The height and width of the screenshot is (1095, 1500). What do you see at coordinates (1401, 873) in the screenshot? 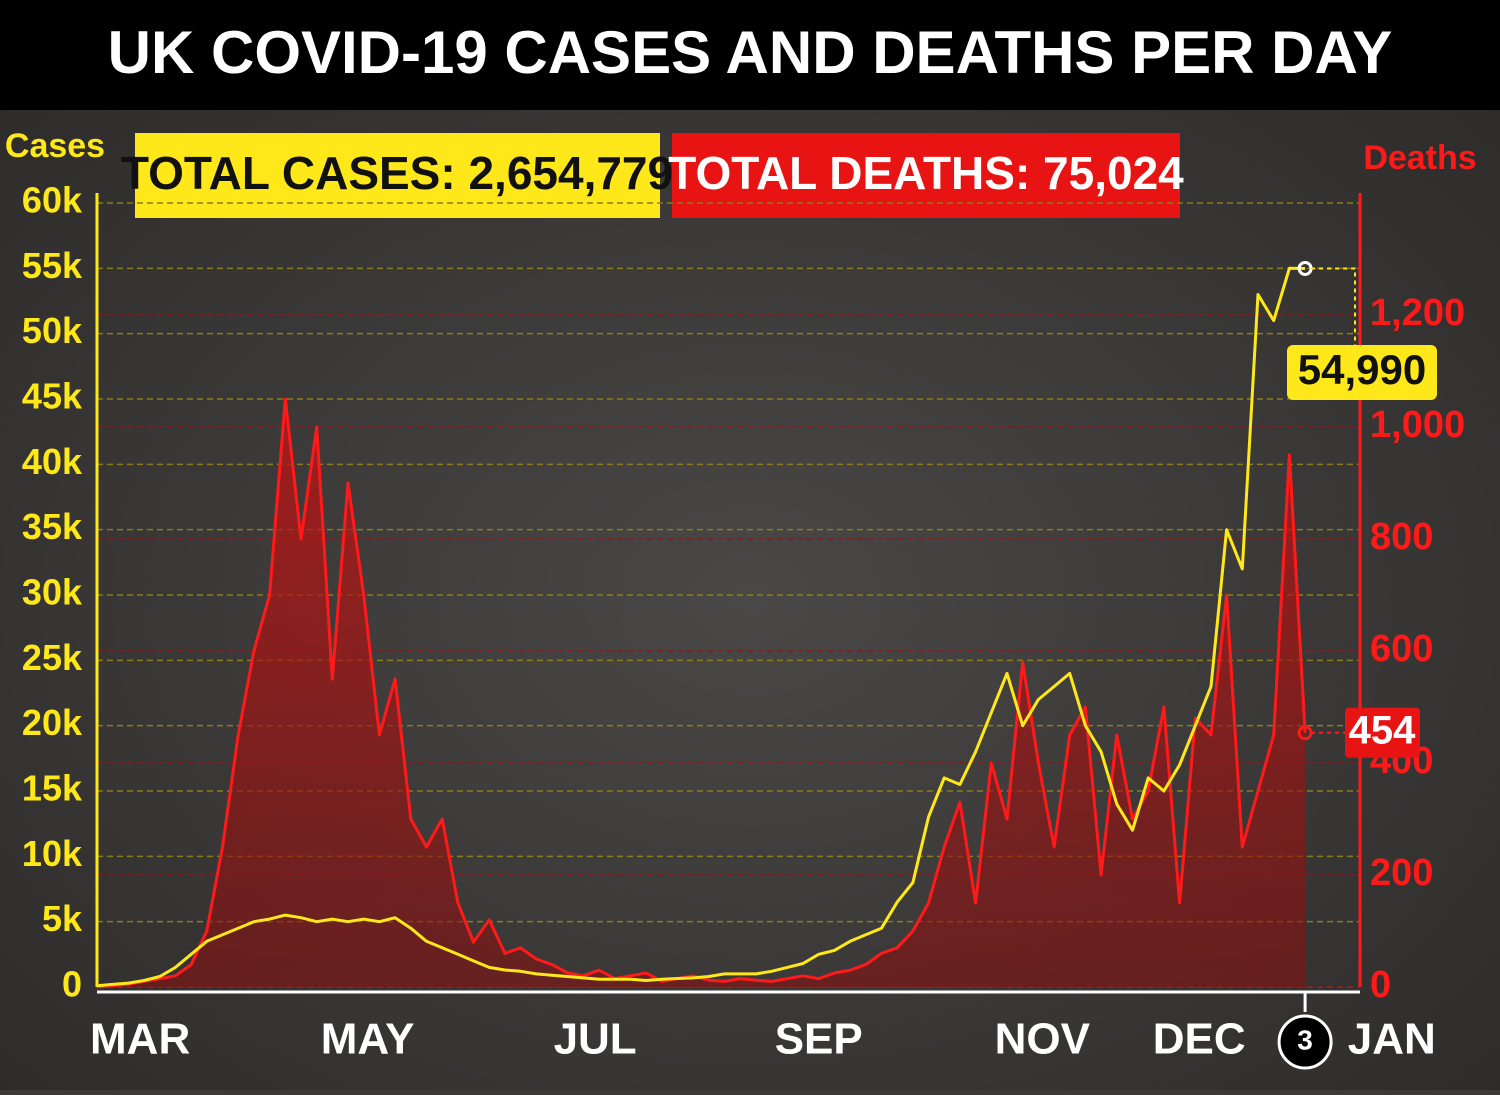
I see `y2-tick-label: 200` at bounding box center [1401, 873].